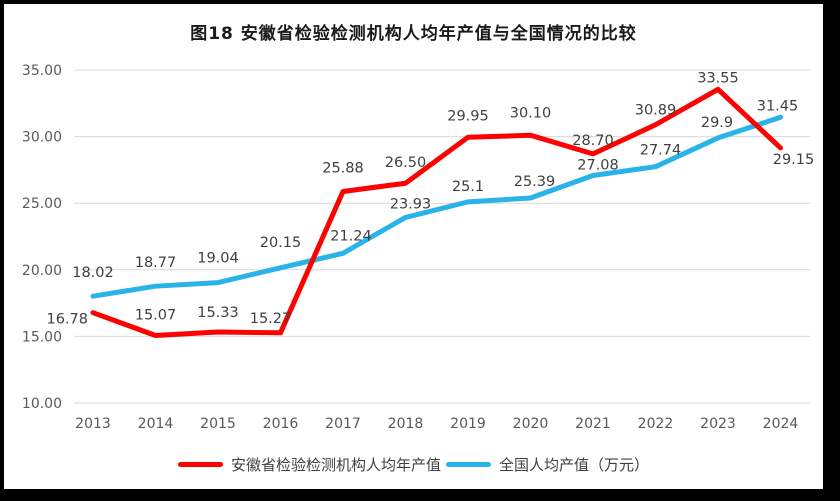 This screenshot has width=840, height=501. I want to click on x-tick-label: 2024, so click(781, 424).